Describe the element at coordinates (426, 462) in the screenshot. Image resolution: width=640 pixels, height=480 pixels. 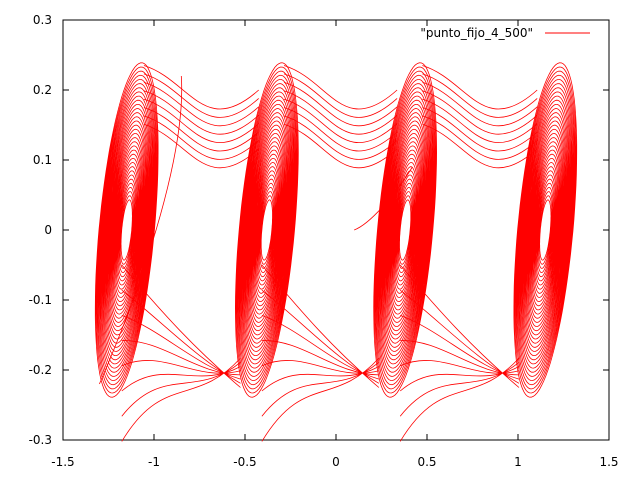
I see `x-tick-label: 0.5` at that location.